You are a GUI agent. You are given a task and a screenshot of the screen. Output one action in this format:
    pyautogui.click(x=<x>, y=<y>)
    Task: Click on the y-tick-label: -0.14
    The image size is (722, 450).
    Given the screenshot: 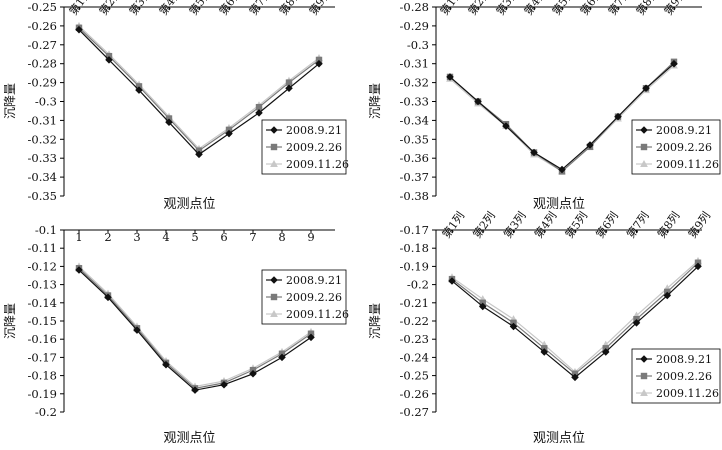 What is the action you would take?
    pyautogui.click(x=43, y=303)
    